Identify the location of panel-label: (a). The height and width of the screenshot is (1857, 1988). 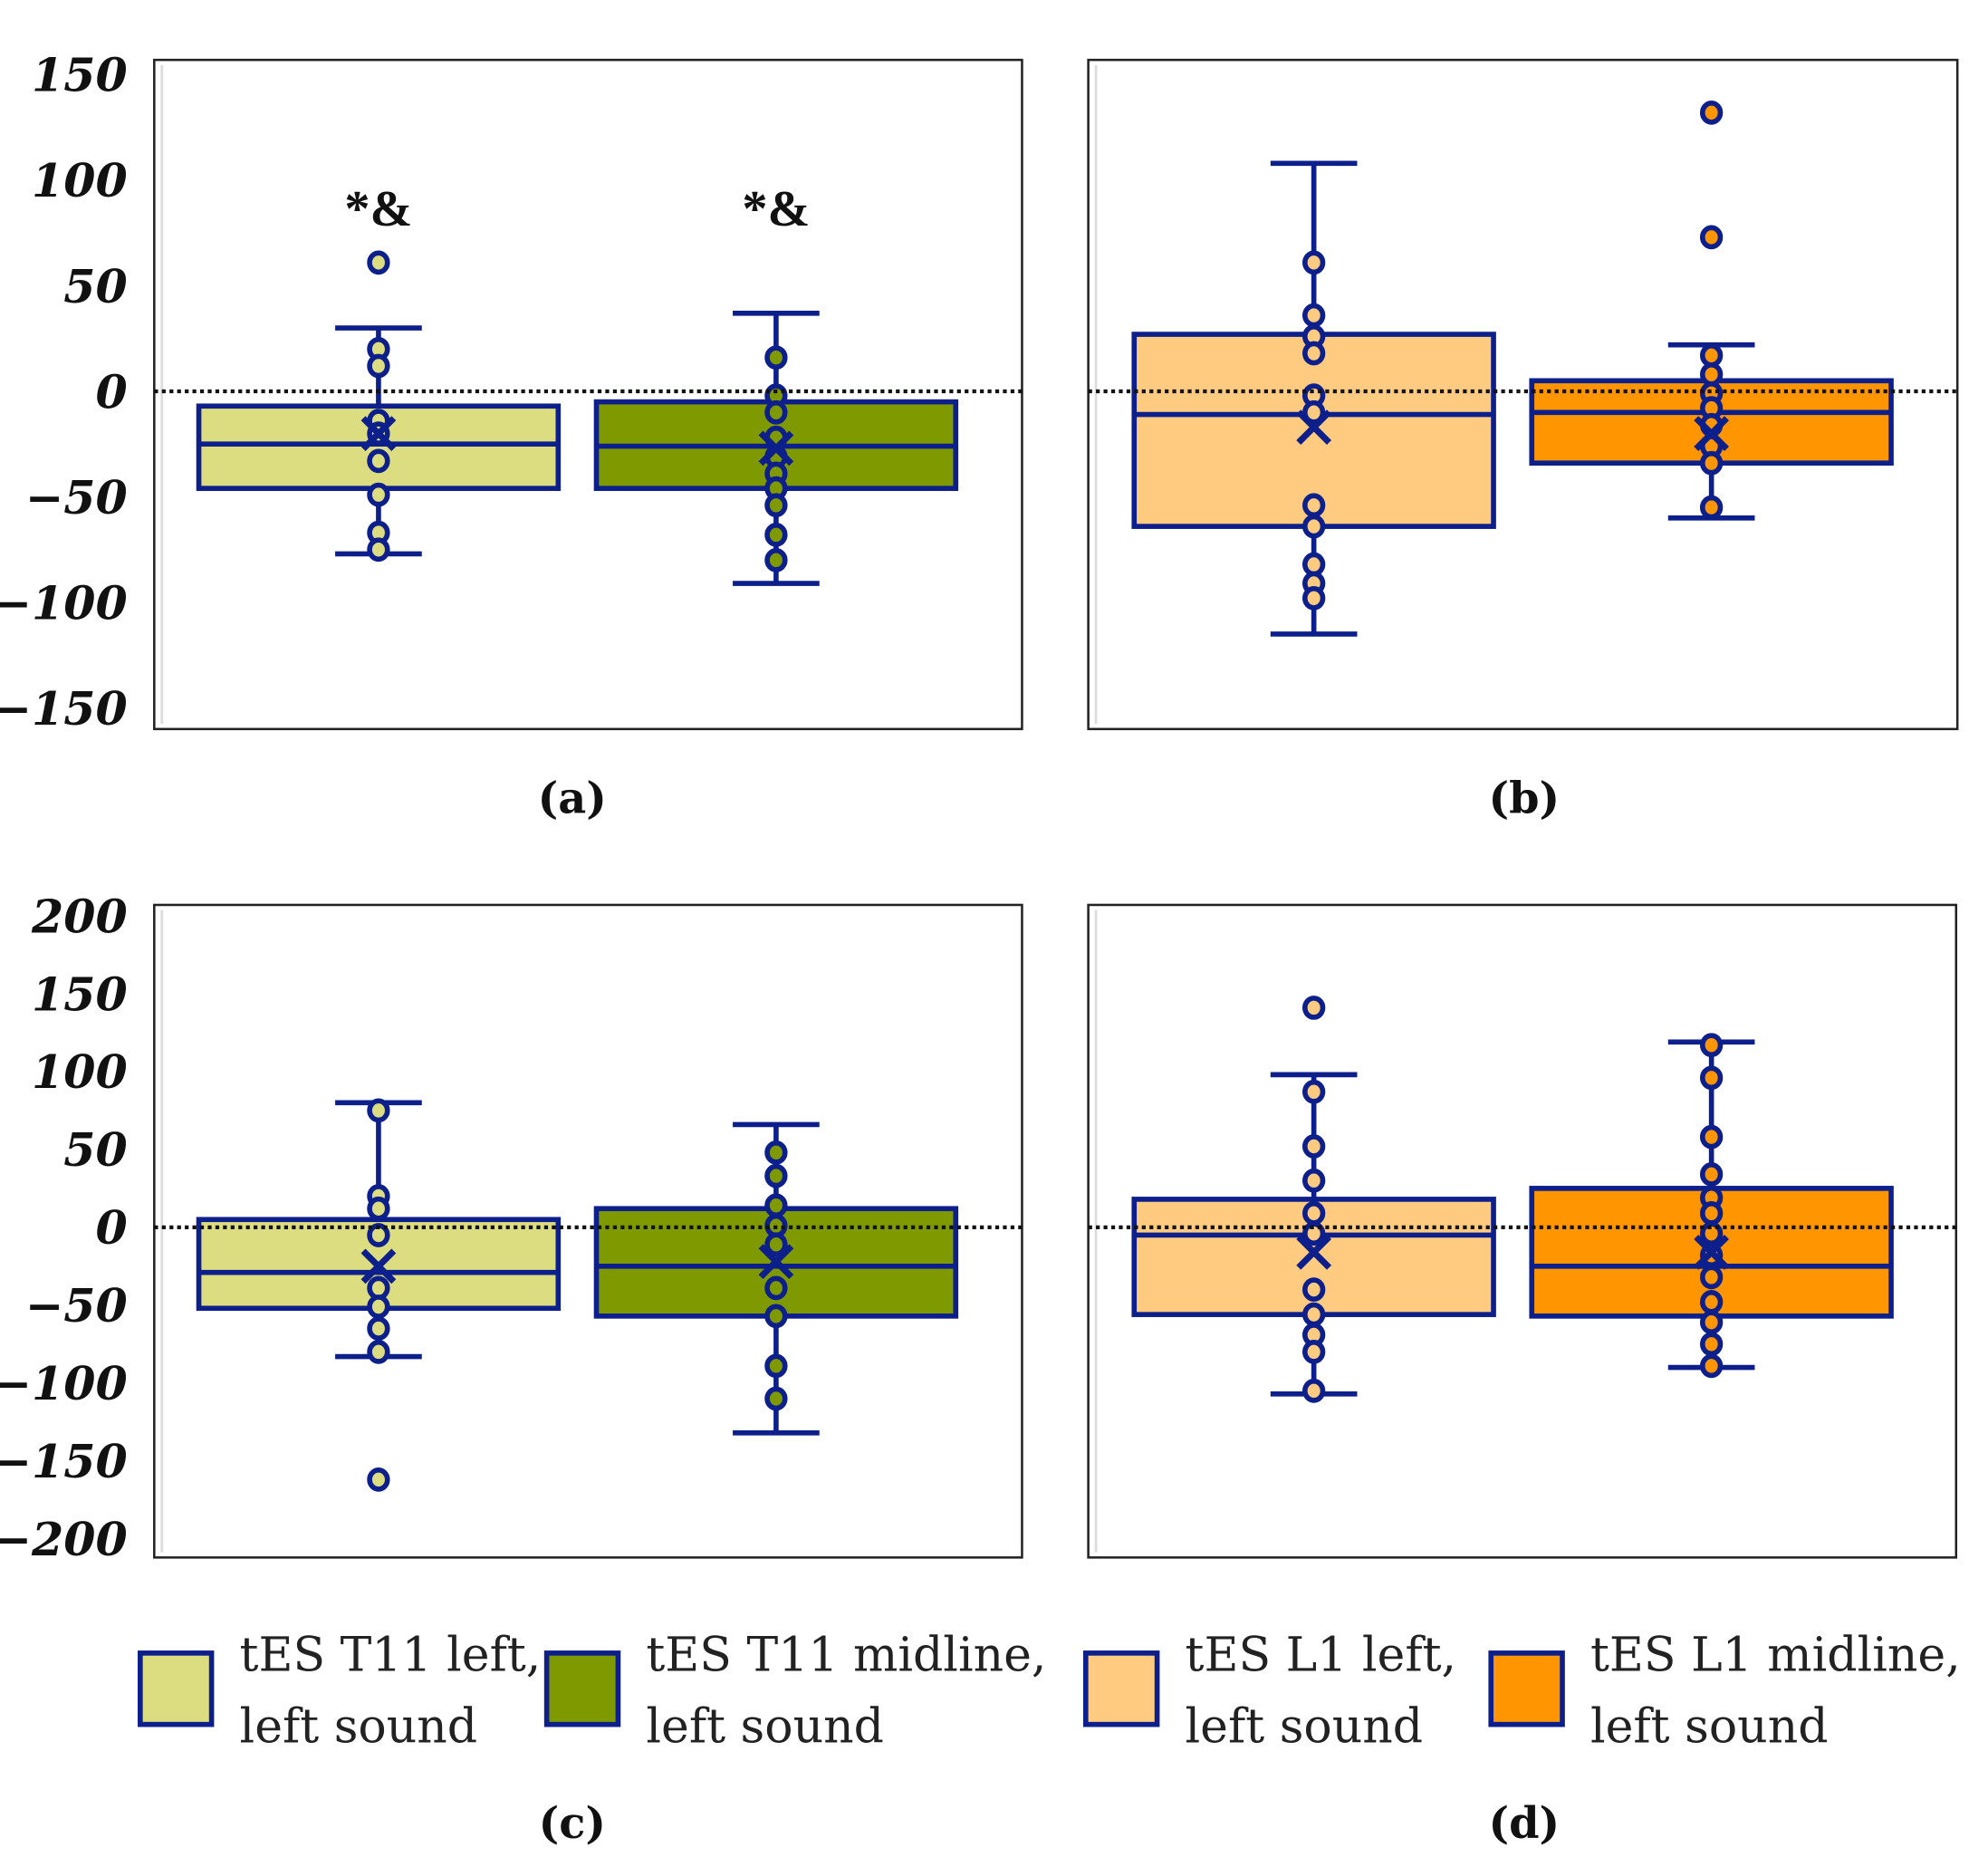
(572, 799).